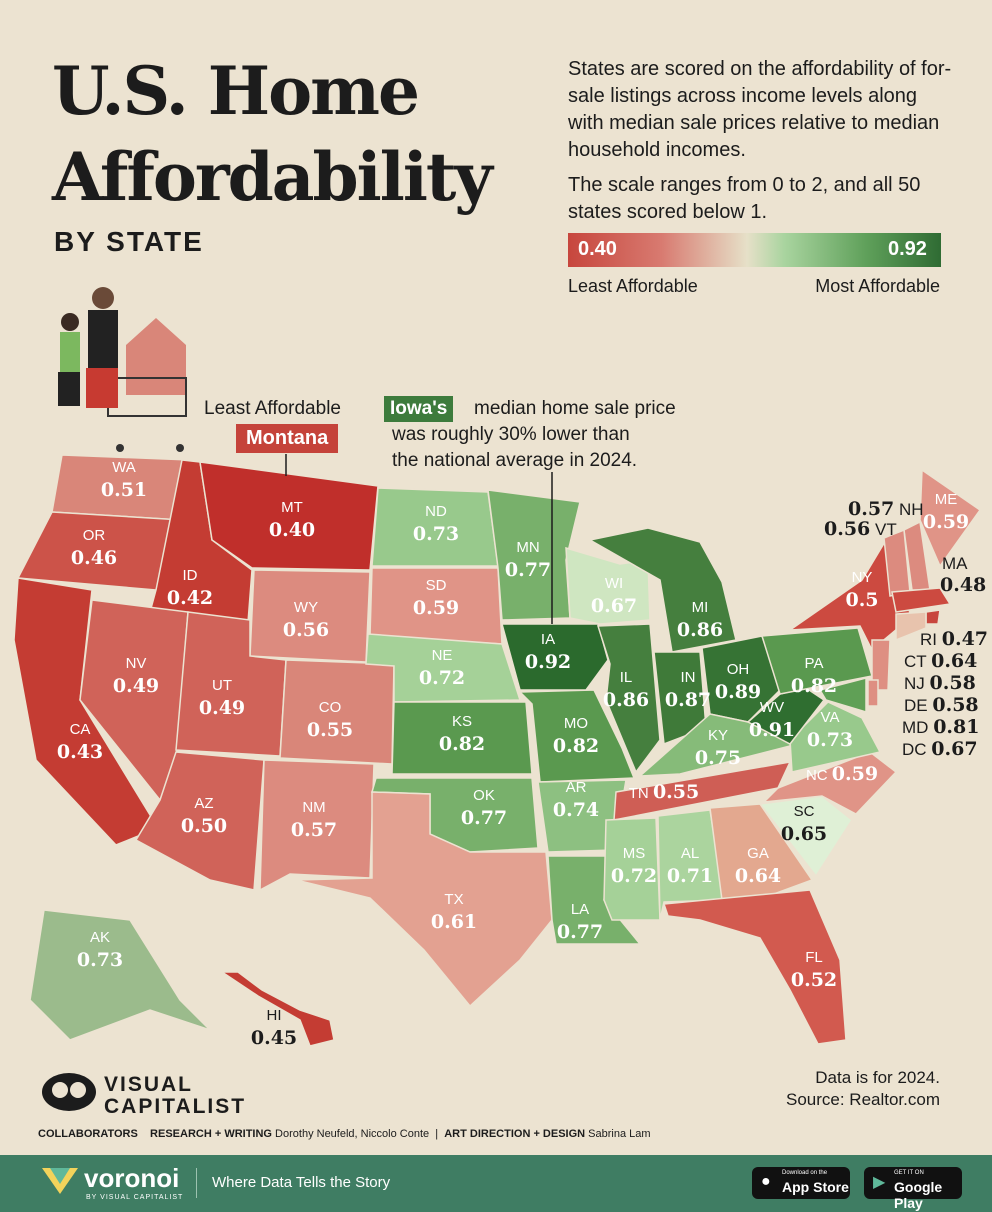 The width and height of the screenshot is (992, 1212). I want to click on state-CA, so click(86, 711).